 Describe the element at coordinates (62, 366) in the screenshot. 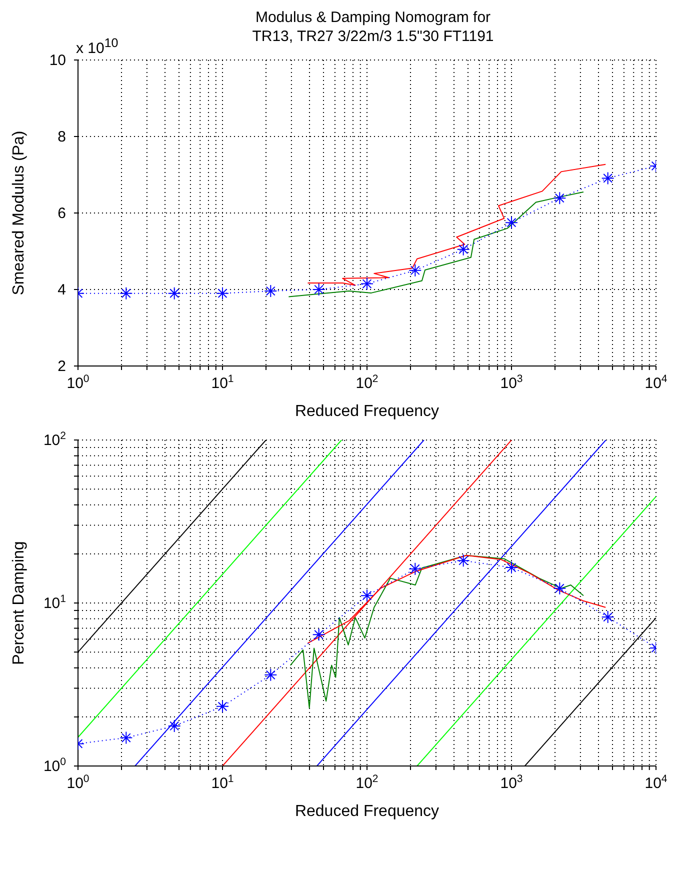

I see `y-tick-label: 2` at that location.